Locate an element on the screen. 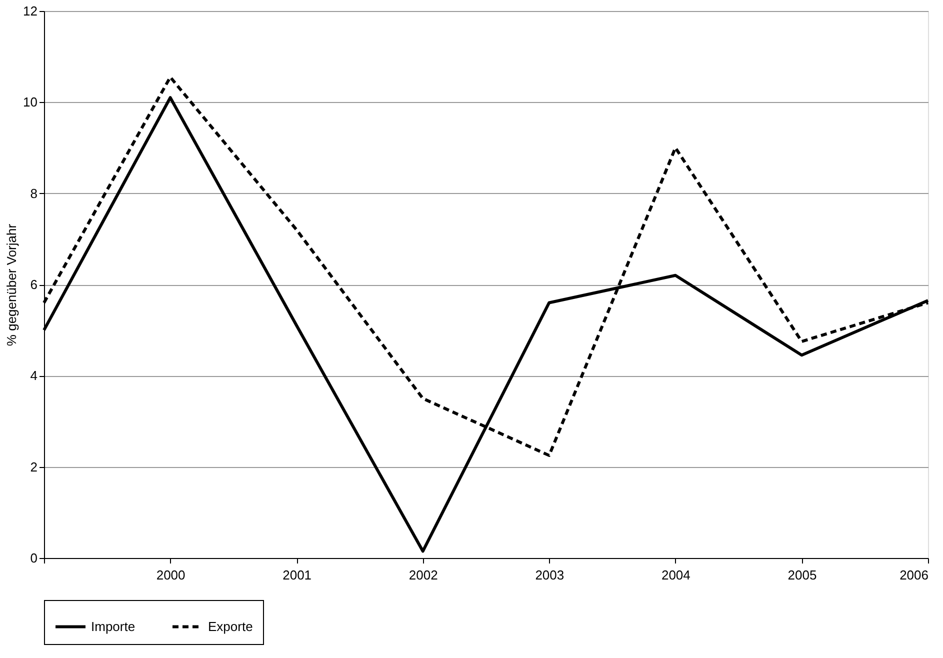 The width and height of the screenshot is (943, 658). x-tick-label: 2003 is located at coordinates (549, 575).